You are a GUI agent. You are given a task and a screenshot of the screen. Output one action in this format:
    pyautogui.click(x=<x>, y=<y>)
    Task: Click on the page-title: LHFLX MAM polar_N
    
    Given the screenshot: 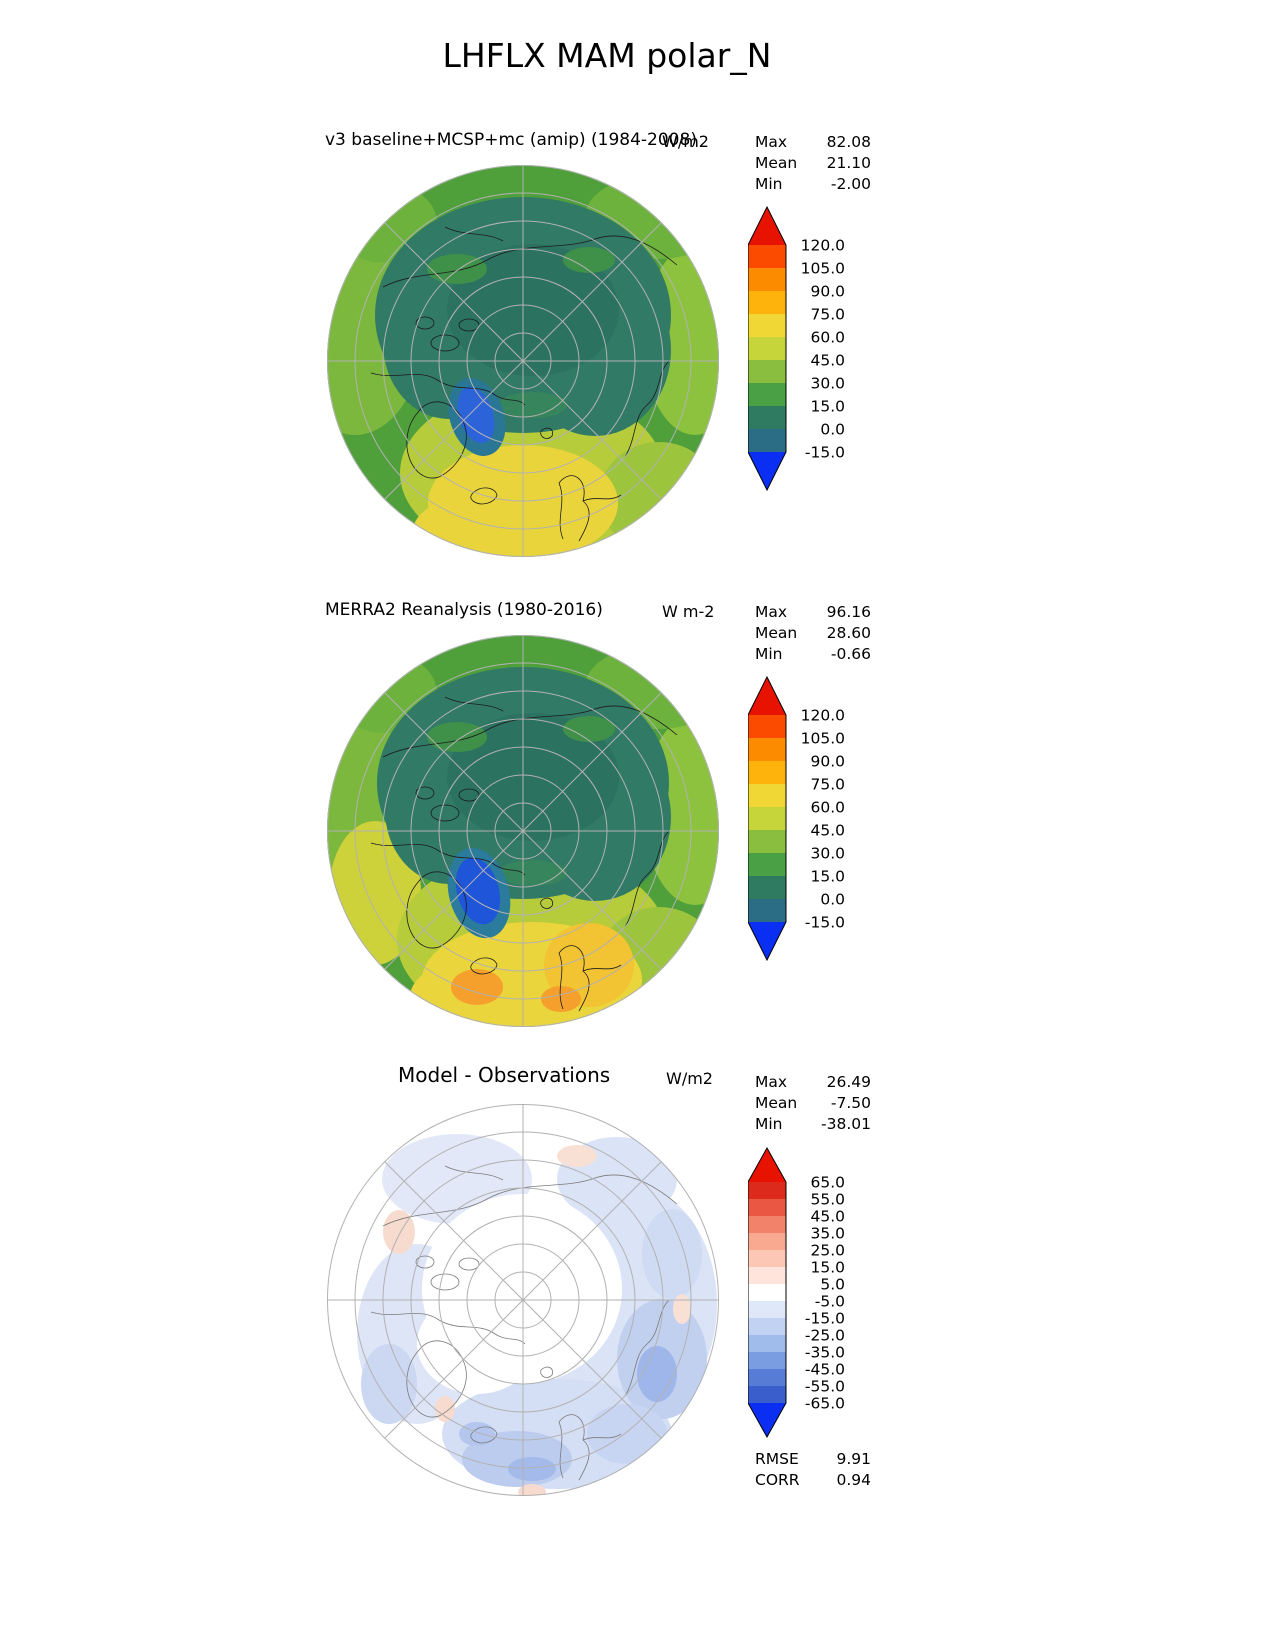 What is the action you would take?
    pyautogui.click(x=607, y=55)
    